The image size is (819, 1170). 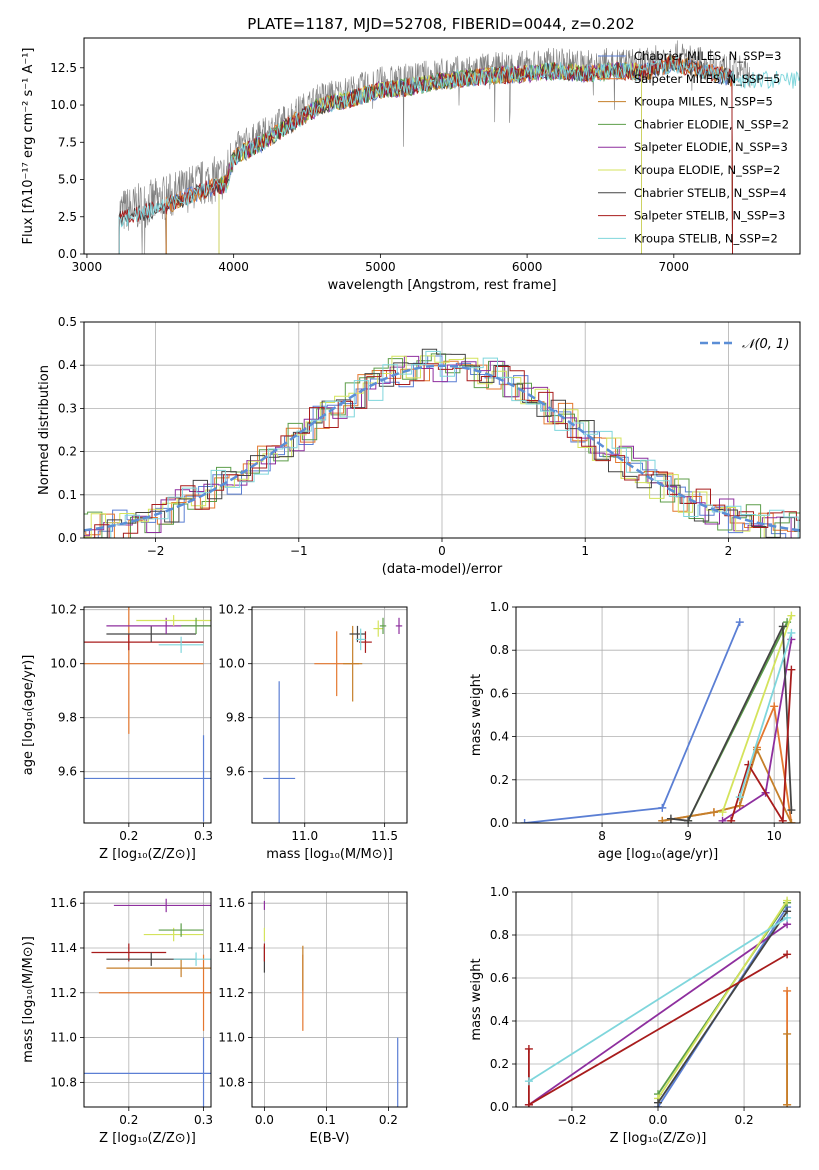 What do you see at coordinates (571, 1120) in the screenshot?
I see `x-tick-label: −0.2` at bounding box center [571, 1120].